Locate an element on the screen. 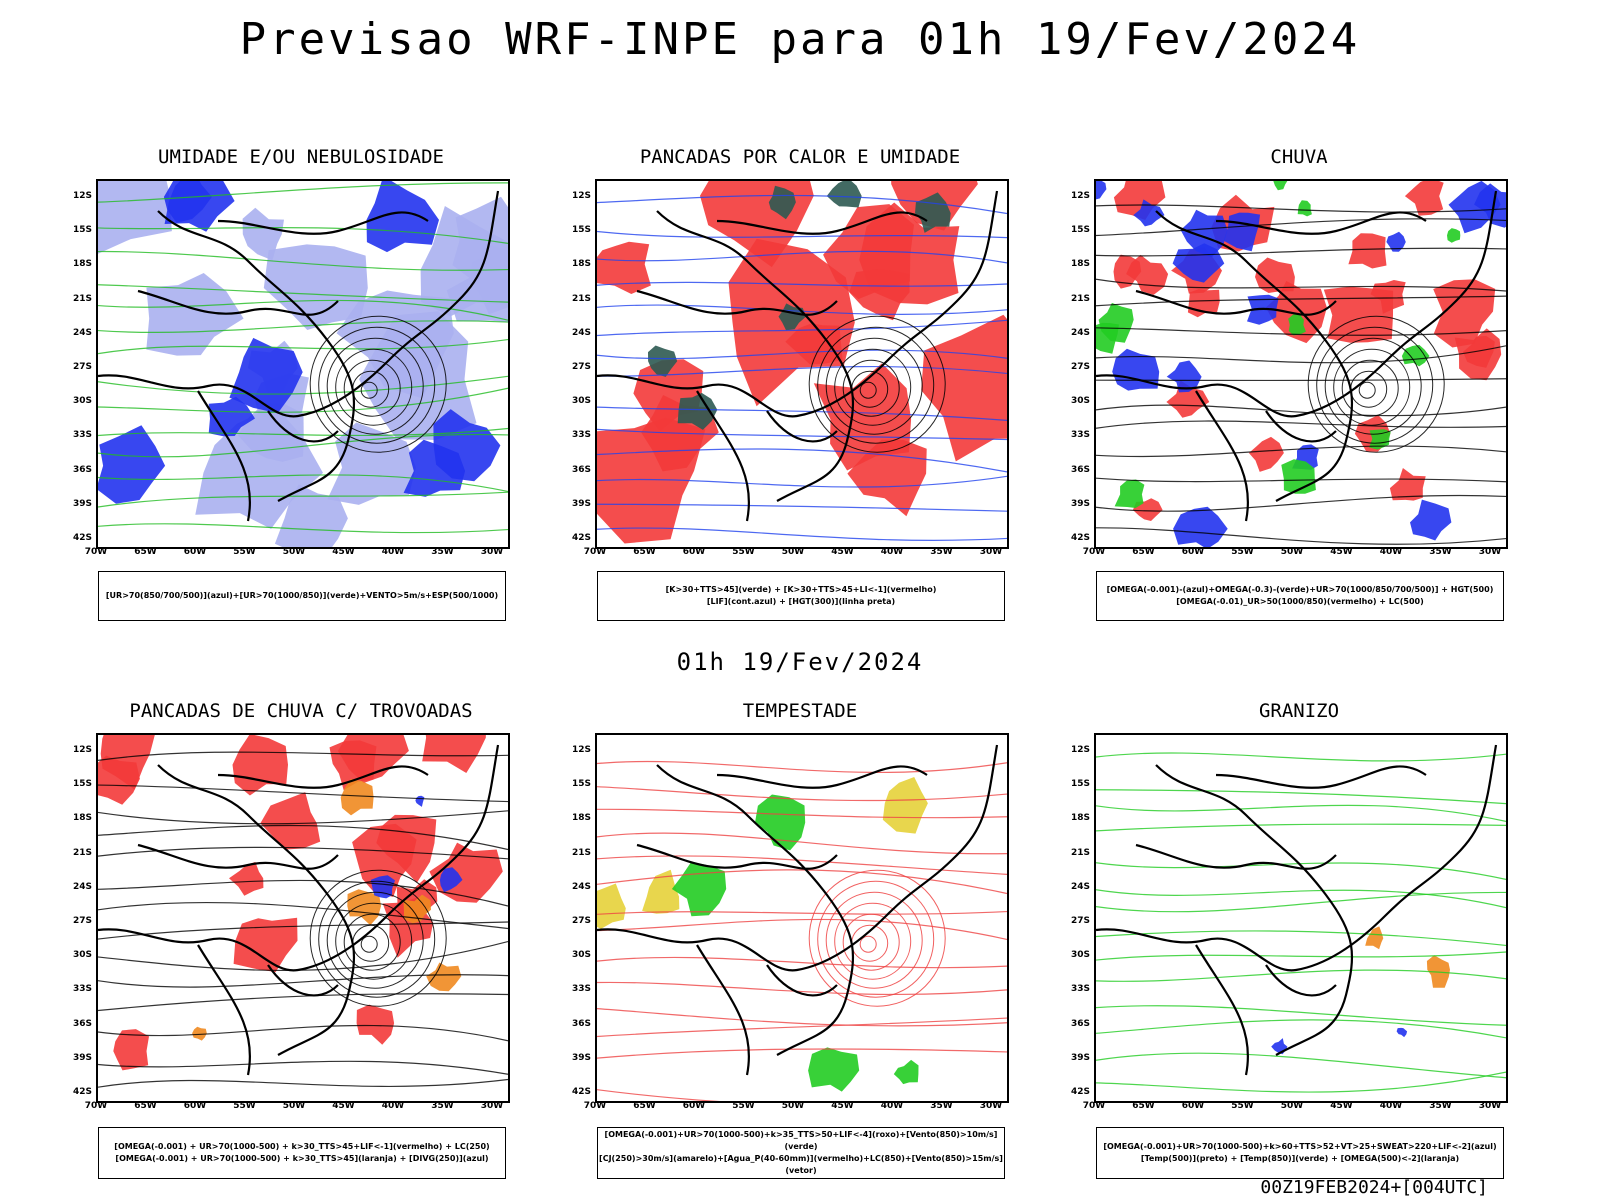  latitude-label: 18S is located at coordinates (82, 818).